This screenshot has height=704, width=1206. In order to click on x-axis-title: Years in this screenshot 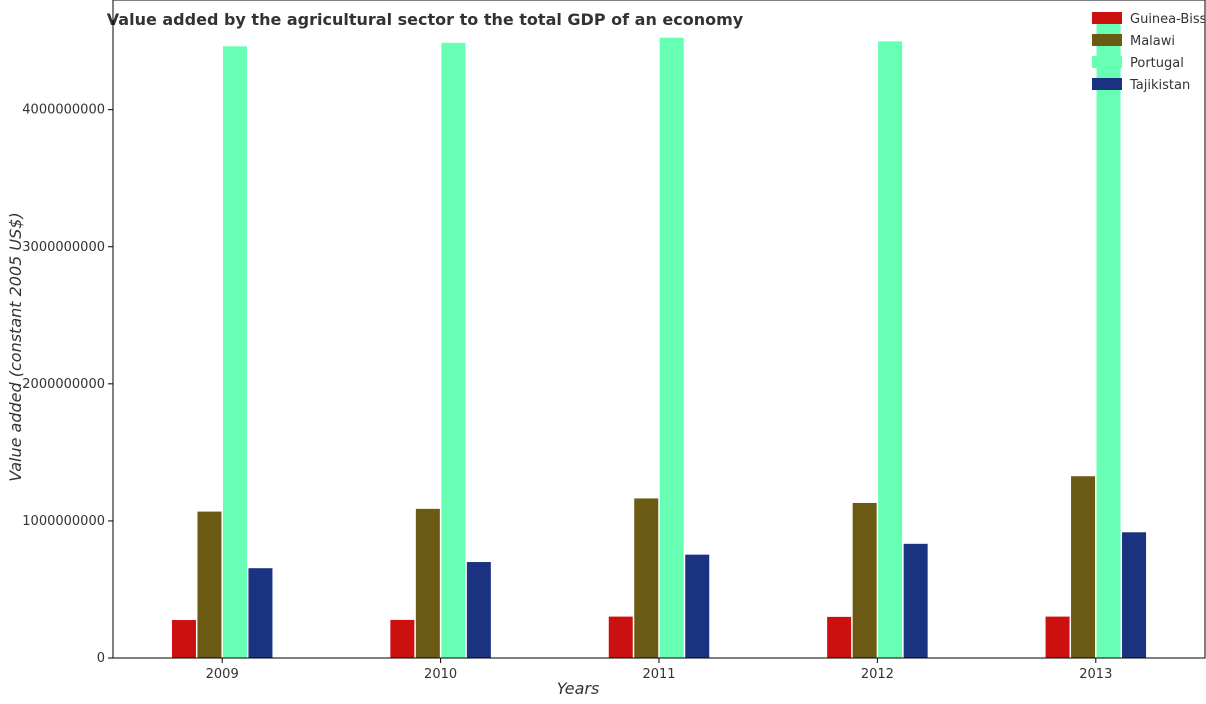, I will do `click(578, 688)`.